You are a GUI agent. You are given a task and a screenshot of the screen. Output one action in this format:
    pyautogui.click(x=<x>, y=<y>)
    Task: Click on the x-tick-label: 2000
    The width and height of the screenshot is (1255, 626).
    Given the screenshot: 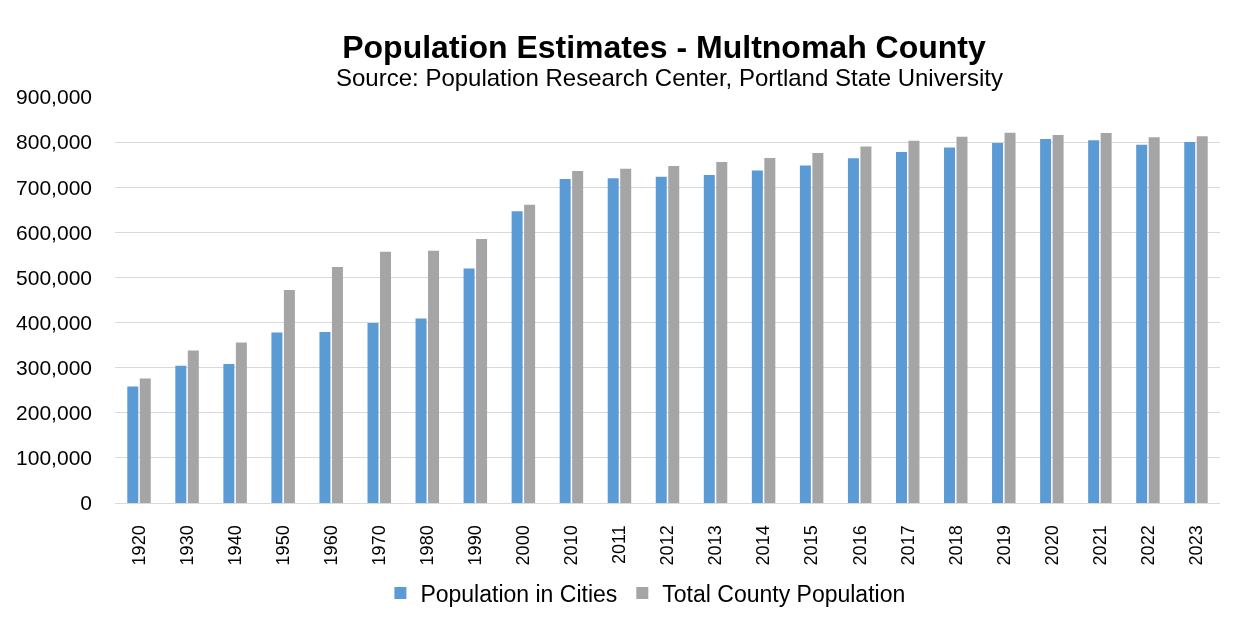 What is the action you would take?
    pyautogui.click(x=523, y=545)
    